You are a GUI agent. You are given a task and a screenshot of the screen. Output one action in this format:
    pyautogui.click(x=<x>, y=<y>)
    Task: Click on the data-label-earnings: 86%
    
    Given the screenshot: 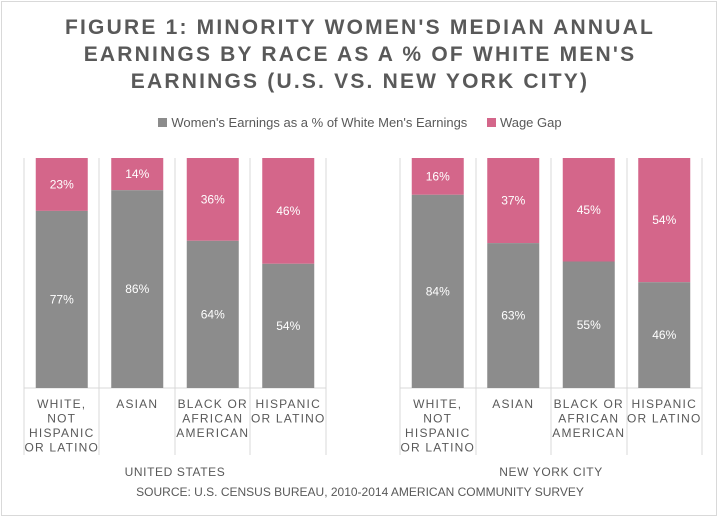 What is the action you would take?
    pyautogui.click(x=137, y=289)
    